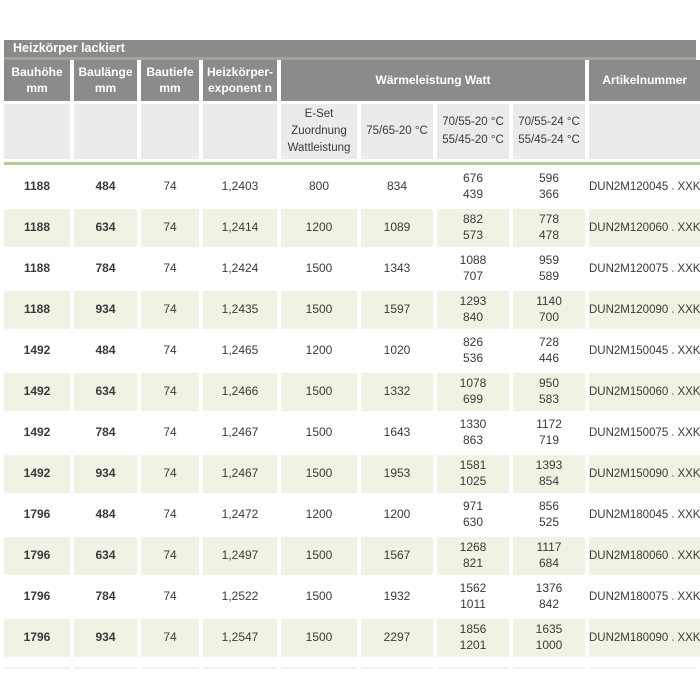 Image resolution: width=700 pixels, height=700 pixels. What do you see at coordinates (473, 563) in the screenshot?
I see `watt-value-line: 821` at bounding box center [473, 563].